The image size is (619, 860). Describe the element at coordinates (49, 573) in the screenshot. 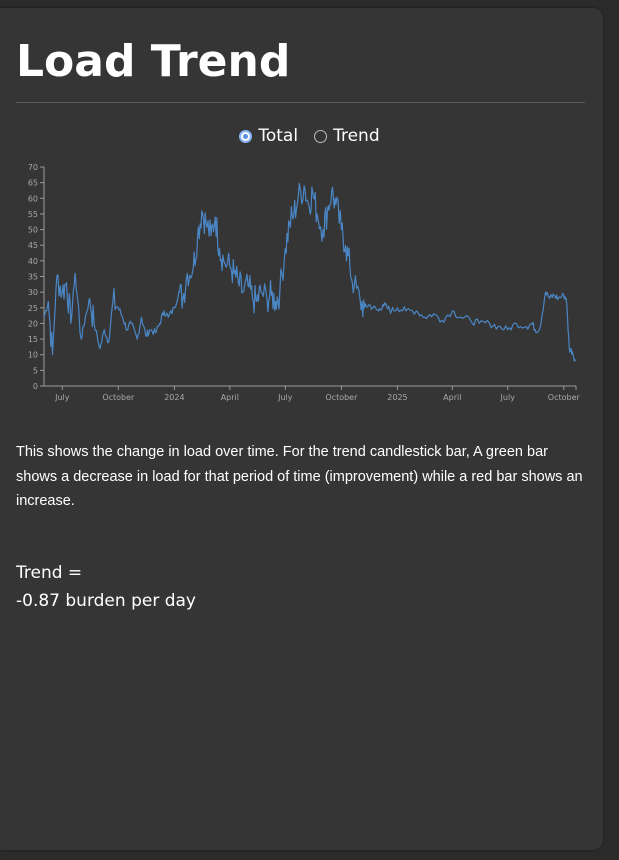

I see `trend-label: Trend =` at that location.